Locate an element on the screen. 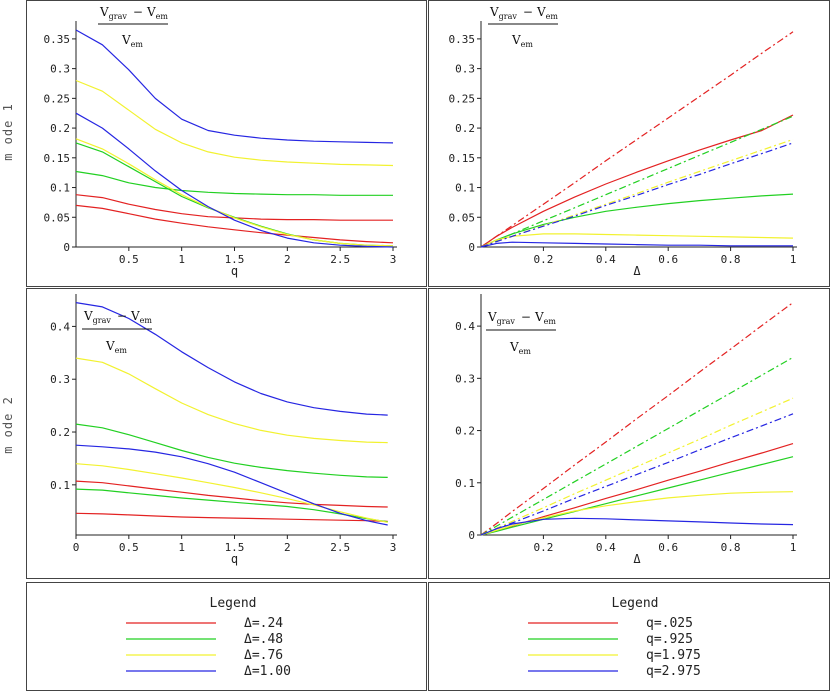 This screenshot has height=693, width=830. legend-delta: Legend Δ=.24Δ=.48Δ=.76Δ=1.00 is located at coordinates (208, 637).